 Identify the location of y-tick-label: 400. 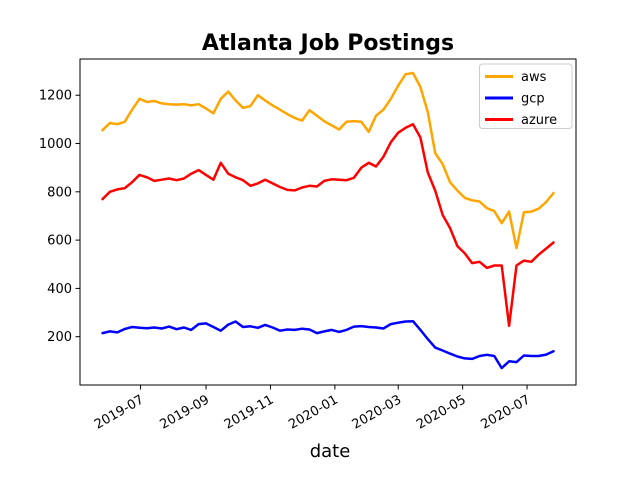
(59, 289).